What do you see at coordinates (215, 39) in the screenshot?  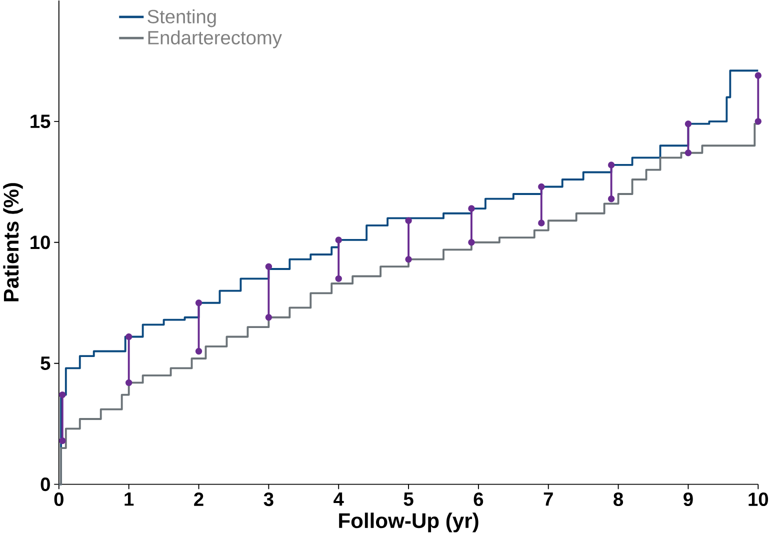 I see `legend-label: Endarterectomy` at bounding box center [215, 39].